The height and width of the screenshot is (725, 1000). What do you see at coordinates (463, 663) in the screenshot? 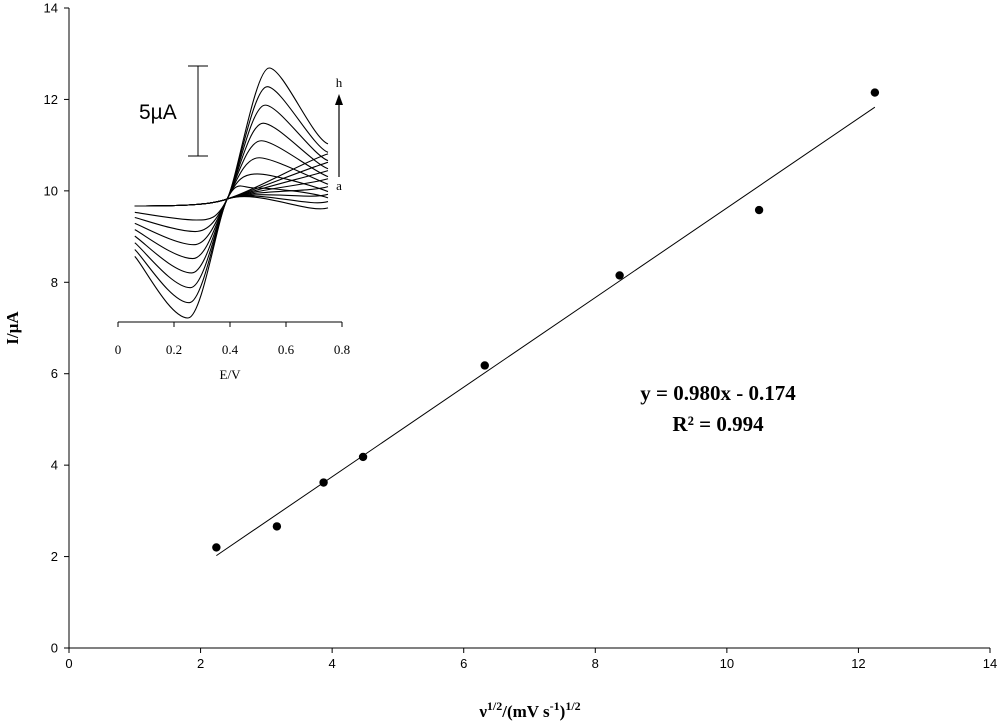
I see `x-tick-label: 6` at bounding box center [463, 663].